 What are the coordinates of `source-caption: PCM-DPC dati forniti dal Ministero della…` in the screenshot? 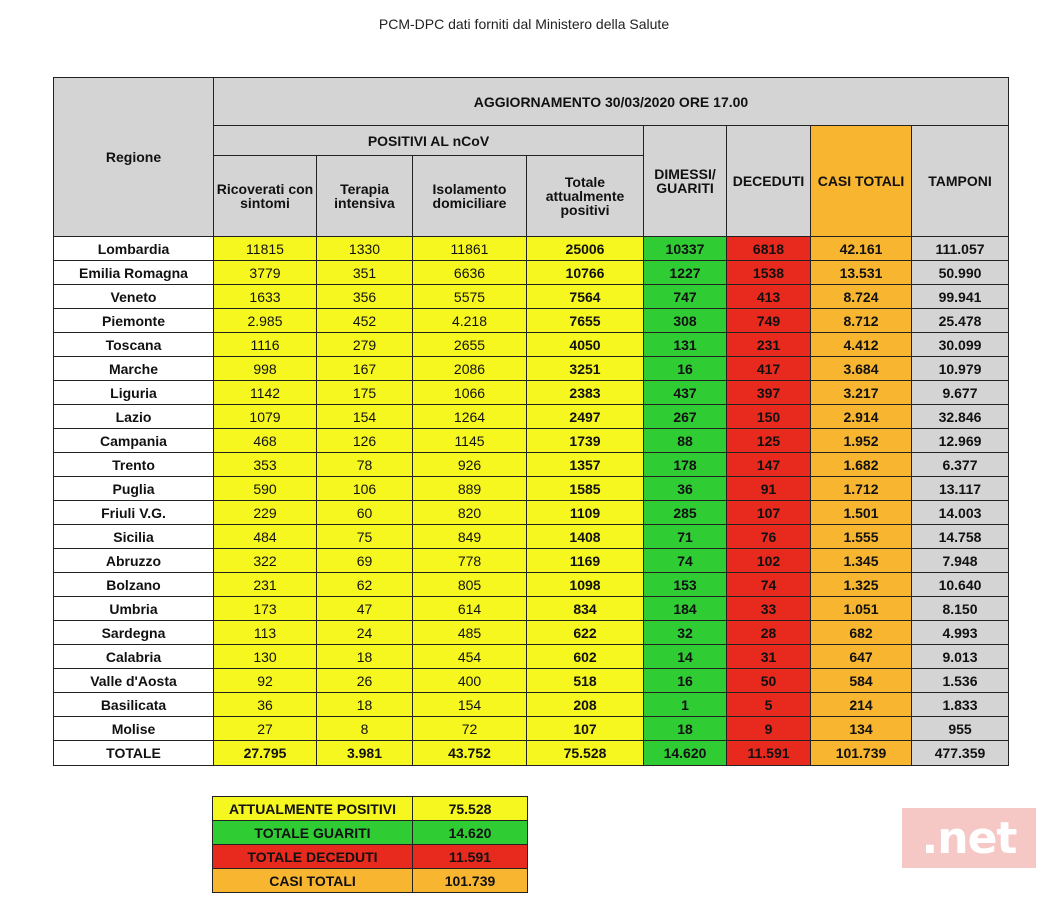 It's located at (524, 24).